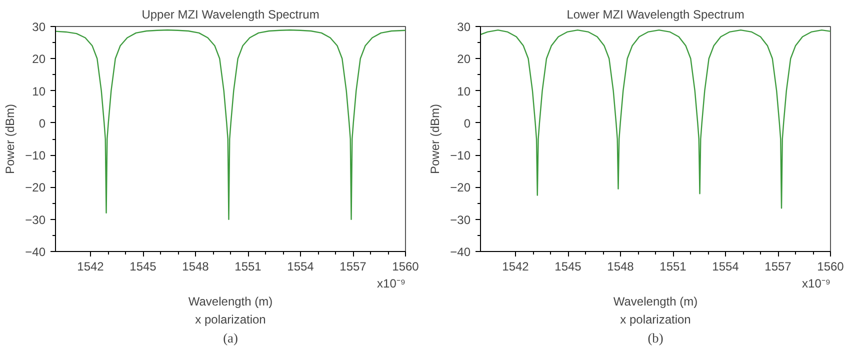 This screenshot has width=850, height=346. Describe the element at coordinates (656, 338) in the screenshot. I see `text: (b)` at that location.